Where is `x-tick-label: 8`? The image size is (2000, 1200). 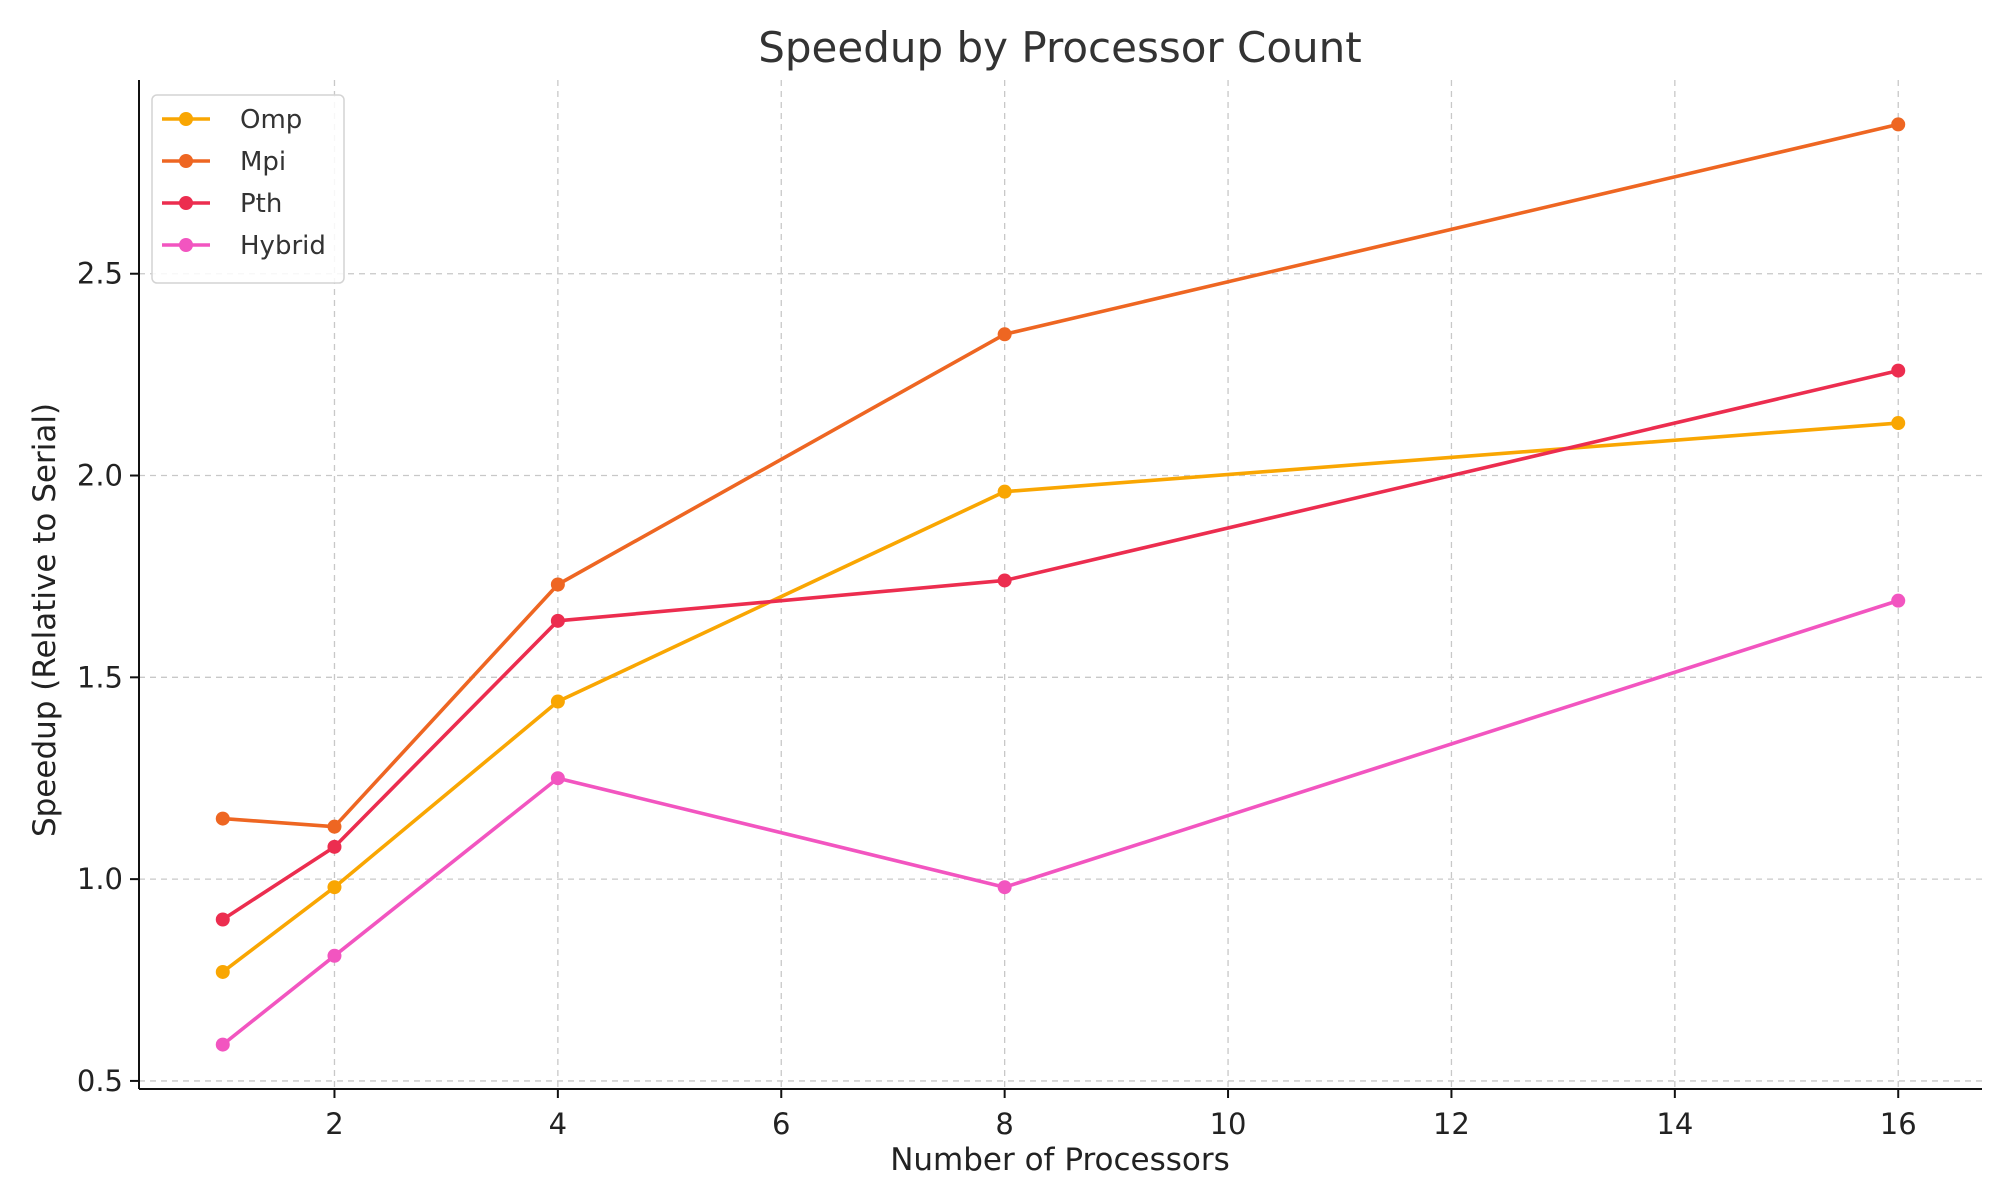 x-tick-label: 8 is located at coordinates (1004, 1124).